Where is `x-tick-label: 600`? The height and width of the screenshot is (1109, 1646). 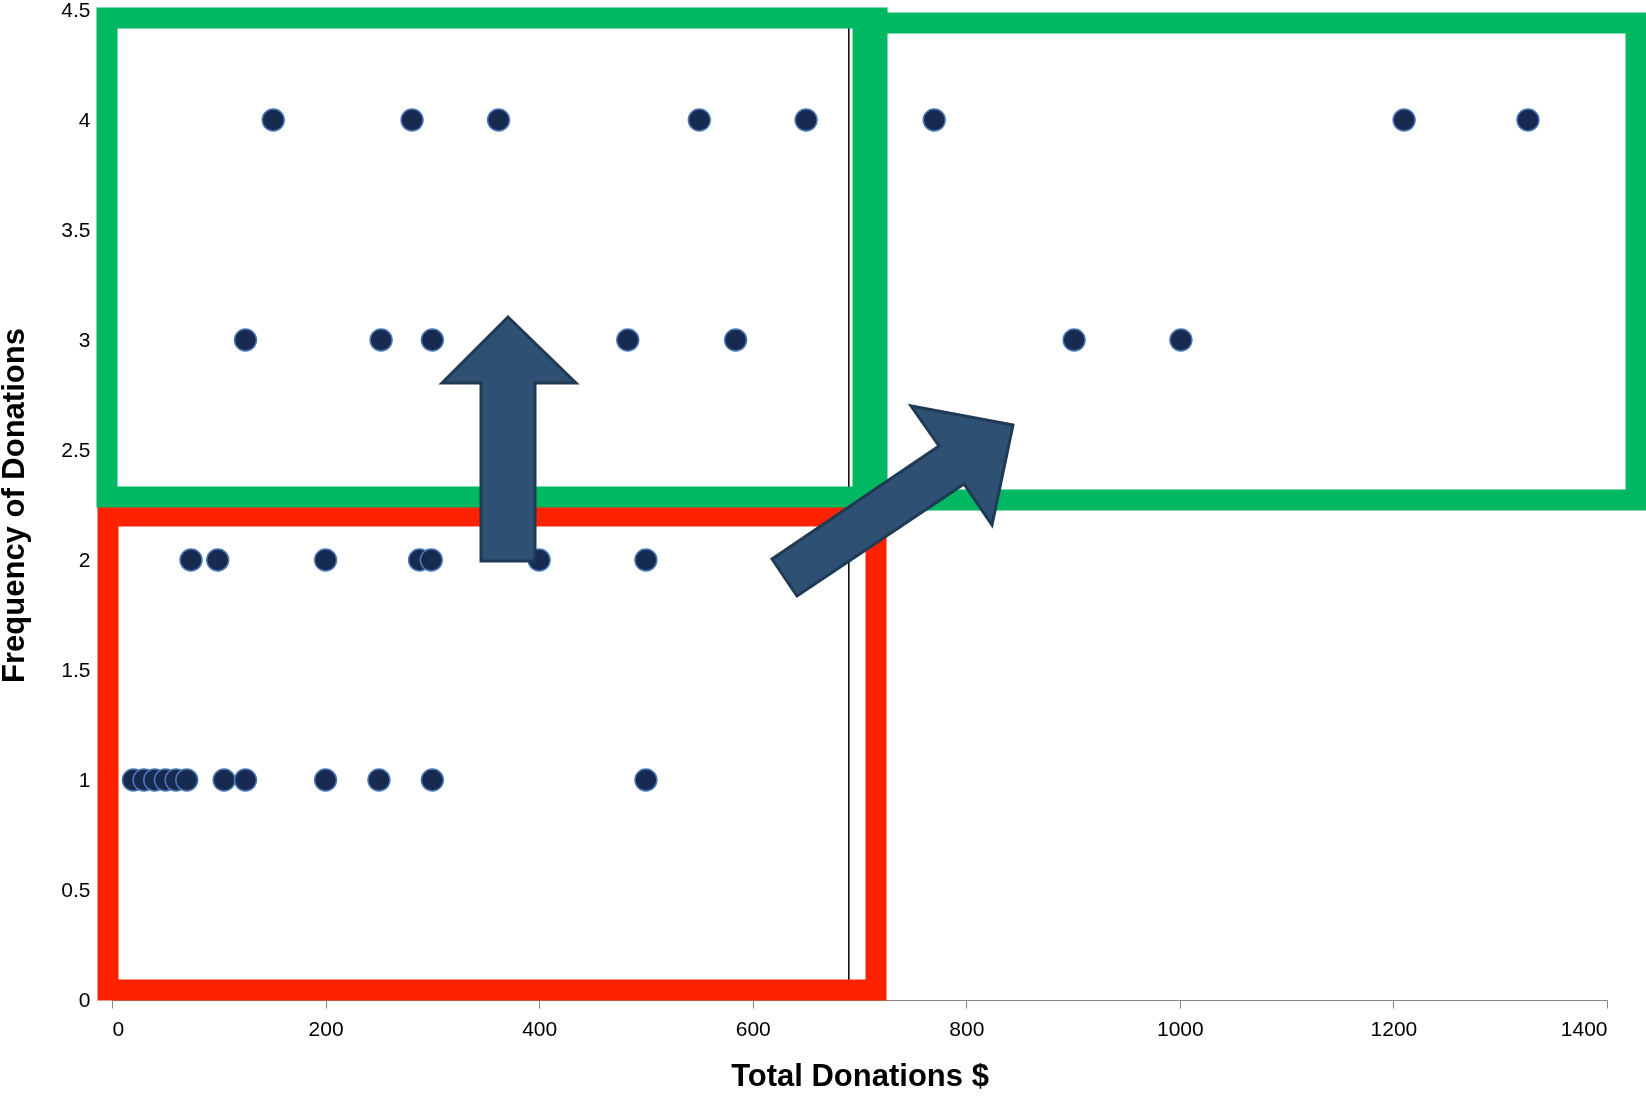 x-tick-label: 600 is located at coordinates (753, 1028).